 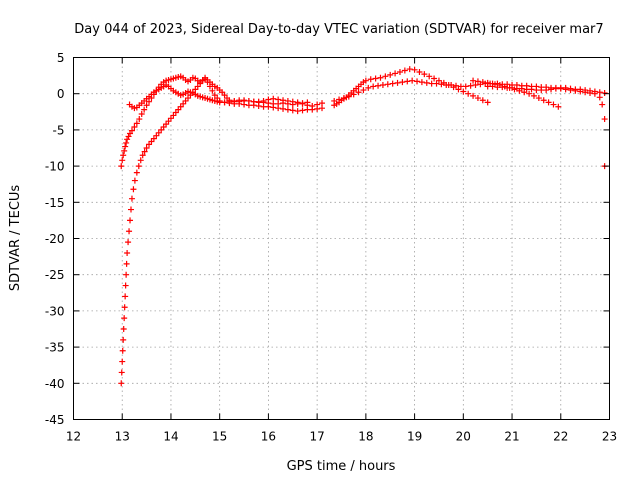 What do you see at coordinates (15, 238) in the screenshot?
I see `y-axis-title: SDTVAR / TECUs` at bounding box center [15, 238].